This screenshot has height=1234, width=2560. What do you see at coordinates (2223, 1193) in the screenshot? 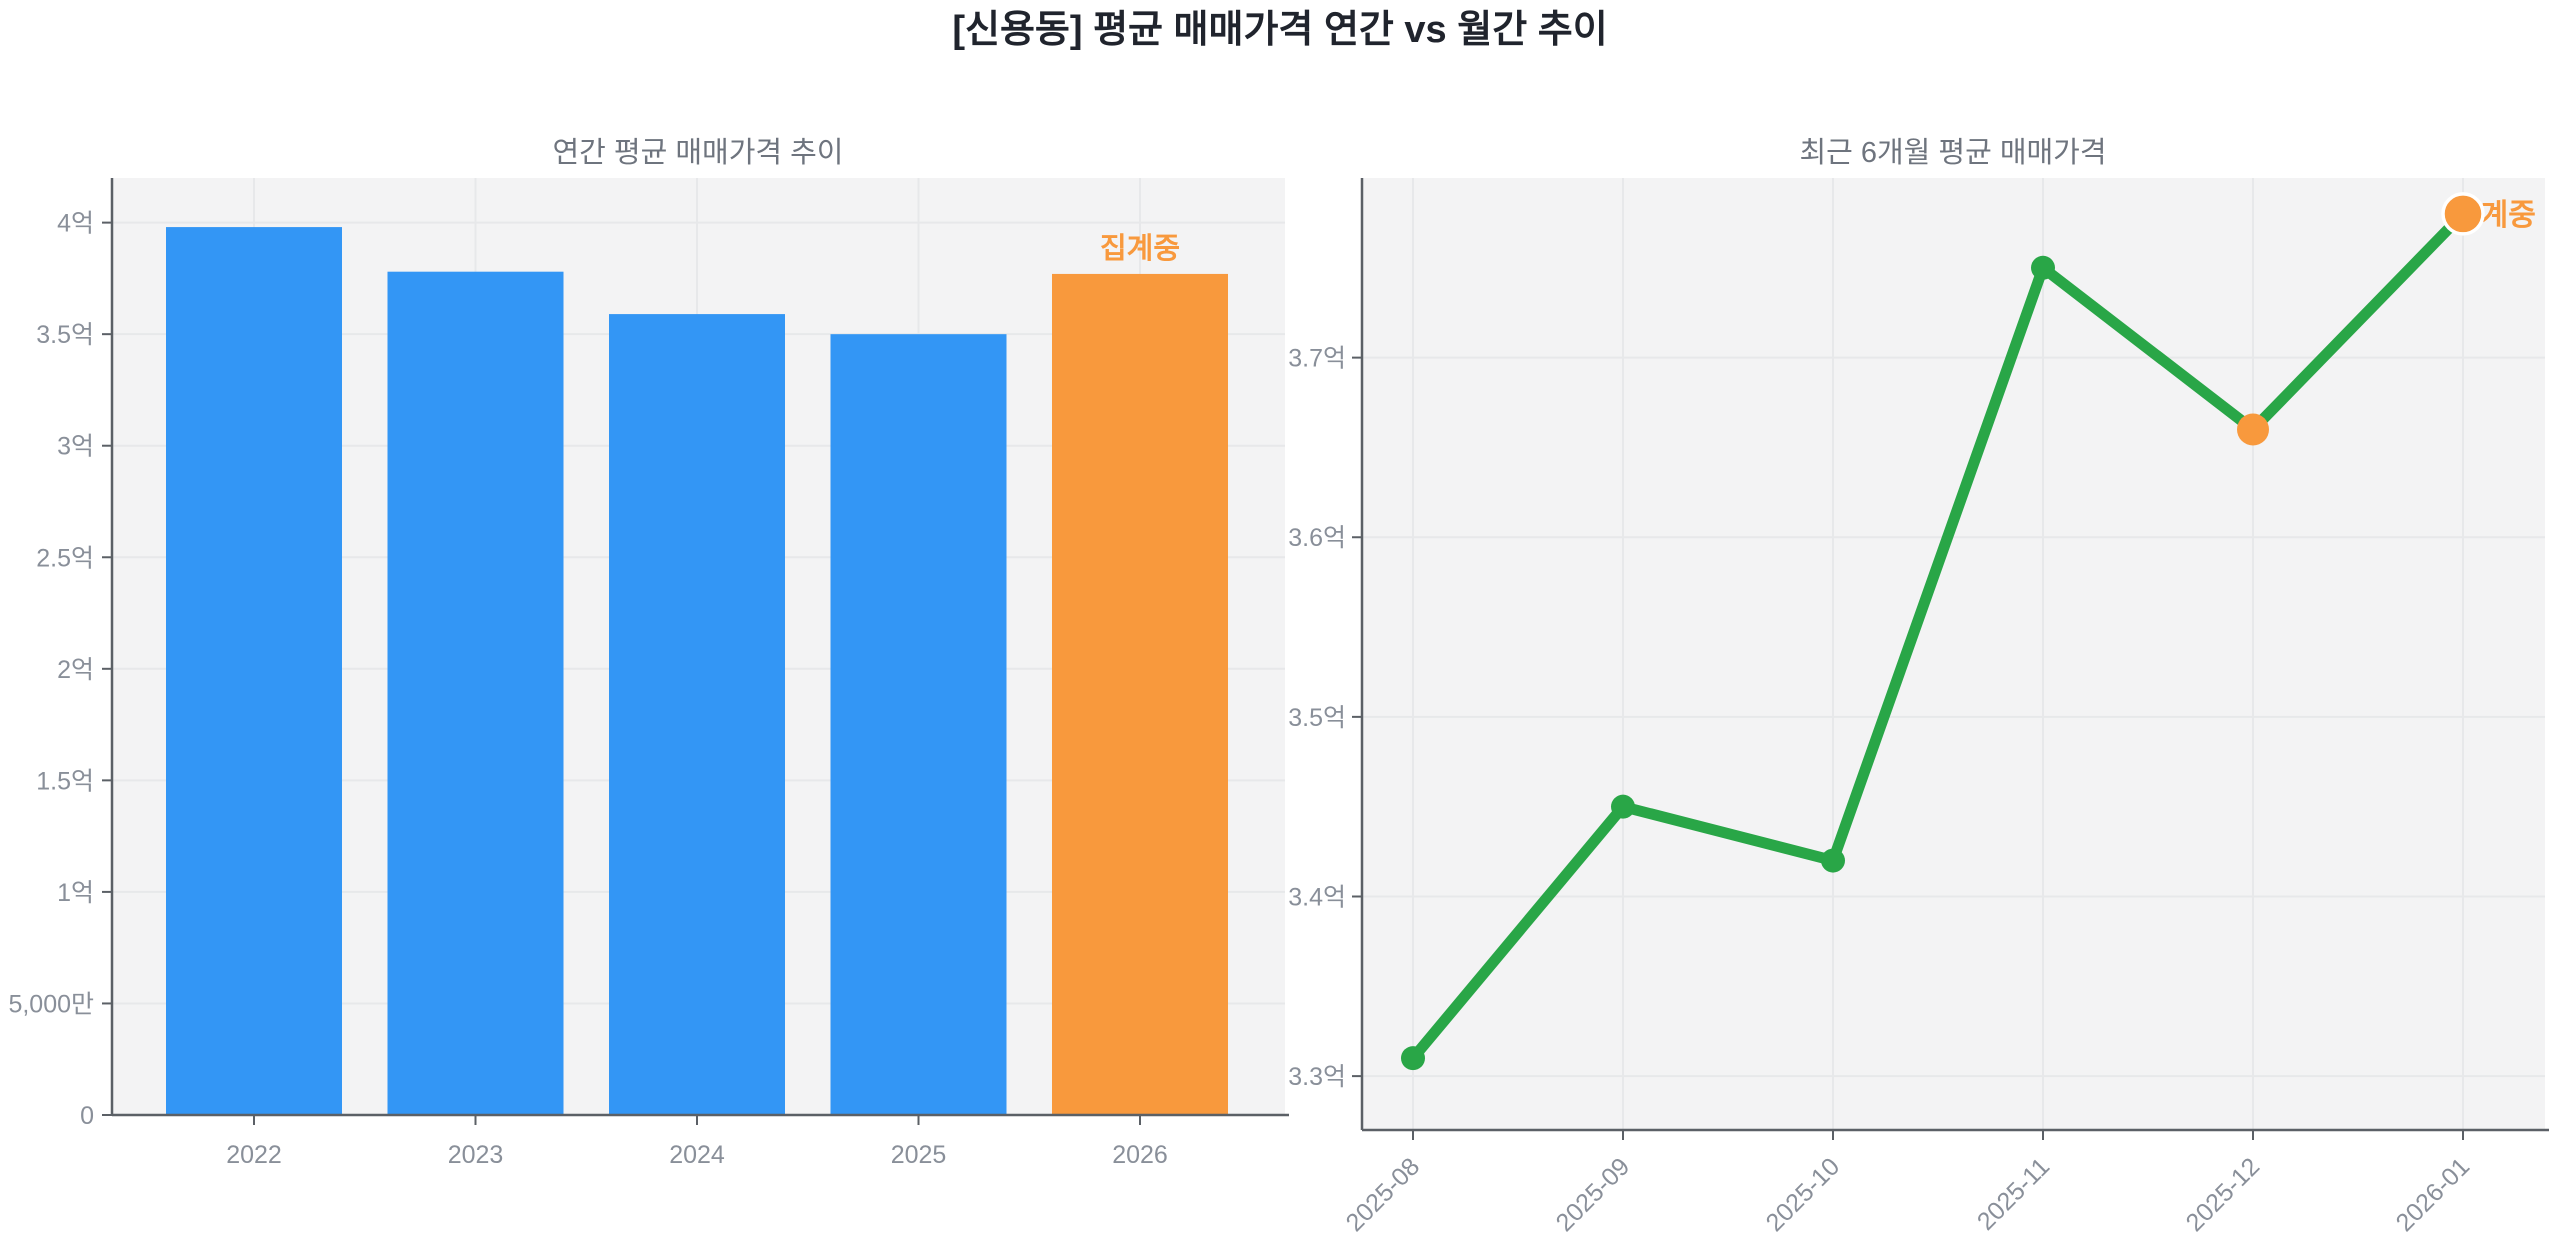
I see `x-tick-label: 2025-12` at bounding box center [2223, 1193].